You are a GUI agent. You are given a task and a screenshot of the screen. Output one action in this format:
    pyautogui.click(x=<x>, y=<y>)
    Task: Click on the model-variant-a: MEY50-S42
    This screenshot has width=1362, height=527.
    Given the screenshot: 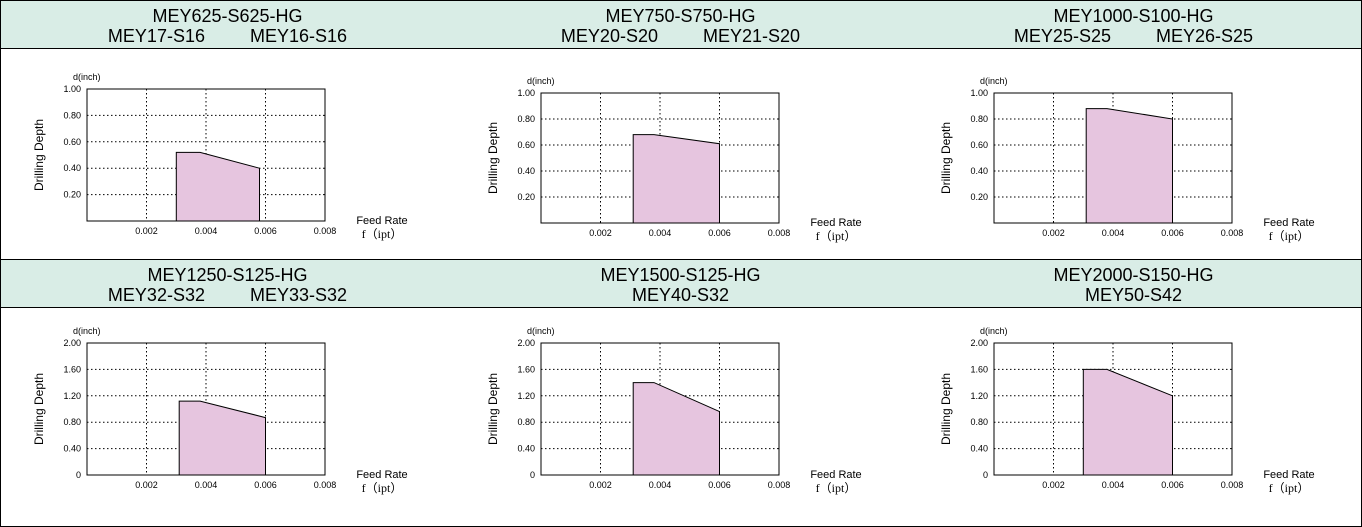 What is the action you would take?
    pyautogui.click(x=1133, y=295)
    